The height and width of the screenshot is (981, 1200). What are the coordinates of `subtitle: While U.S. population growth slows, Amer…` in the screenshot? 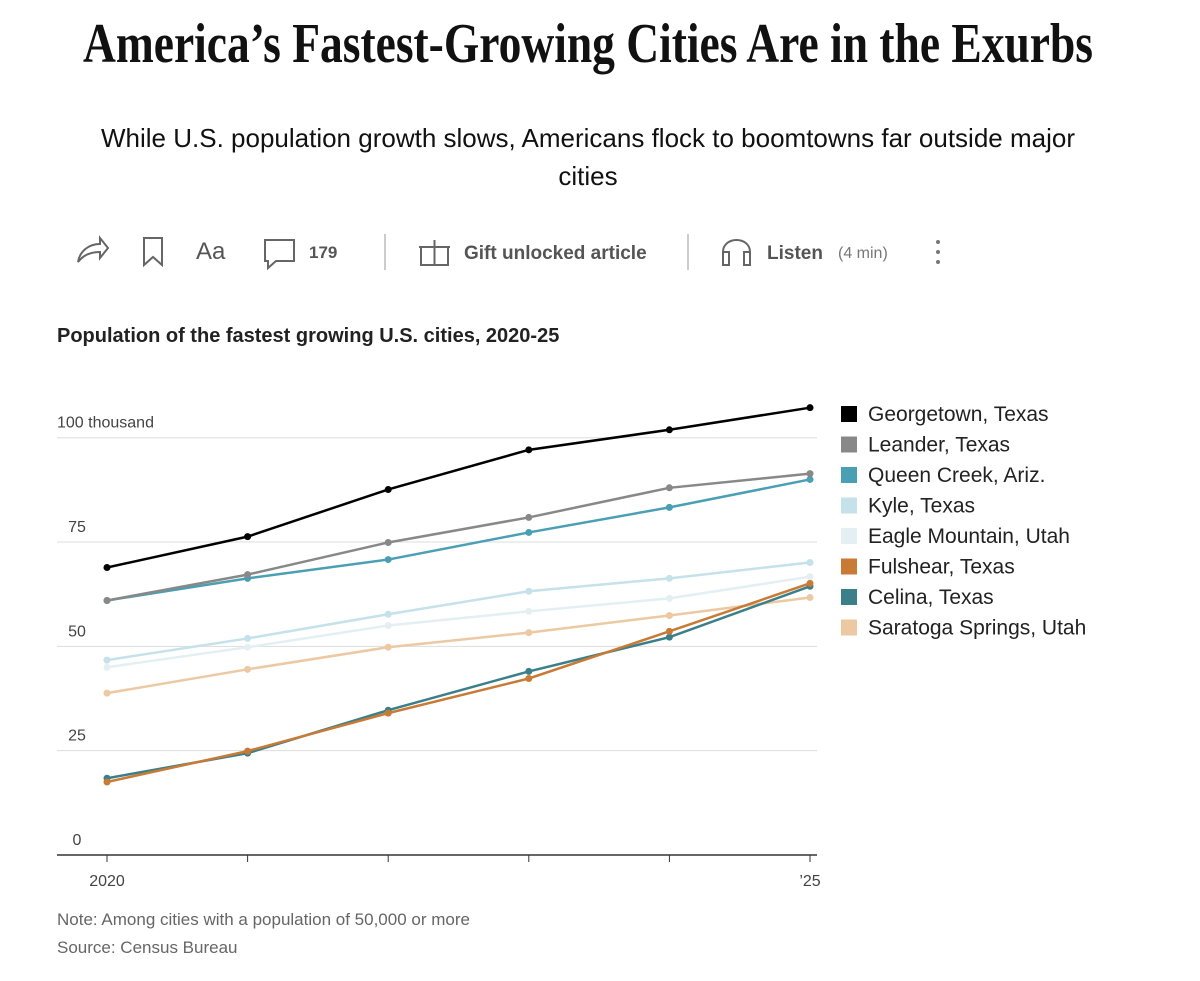 It's located at (588, 157).